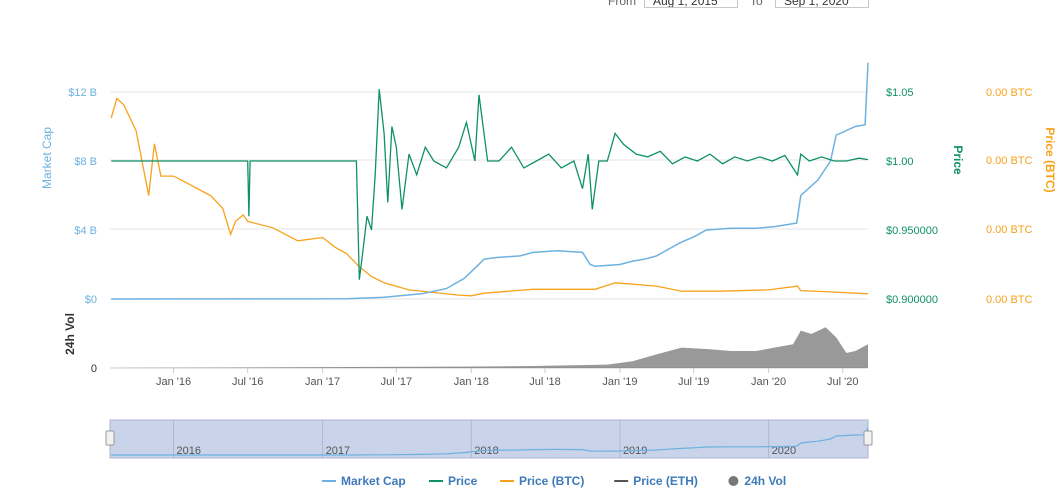  I want to click on volume-area, so click(489, 347).